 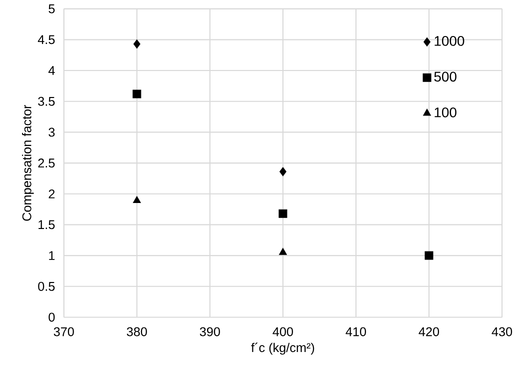 I want to click on x-axis-title: f´c (kg/cm²), so click(x=282, y=348).